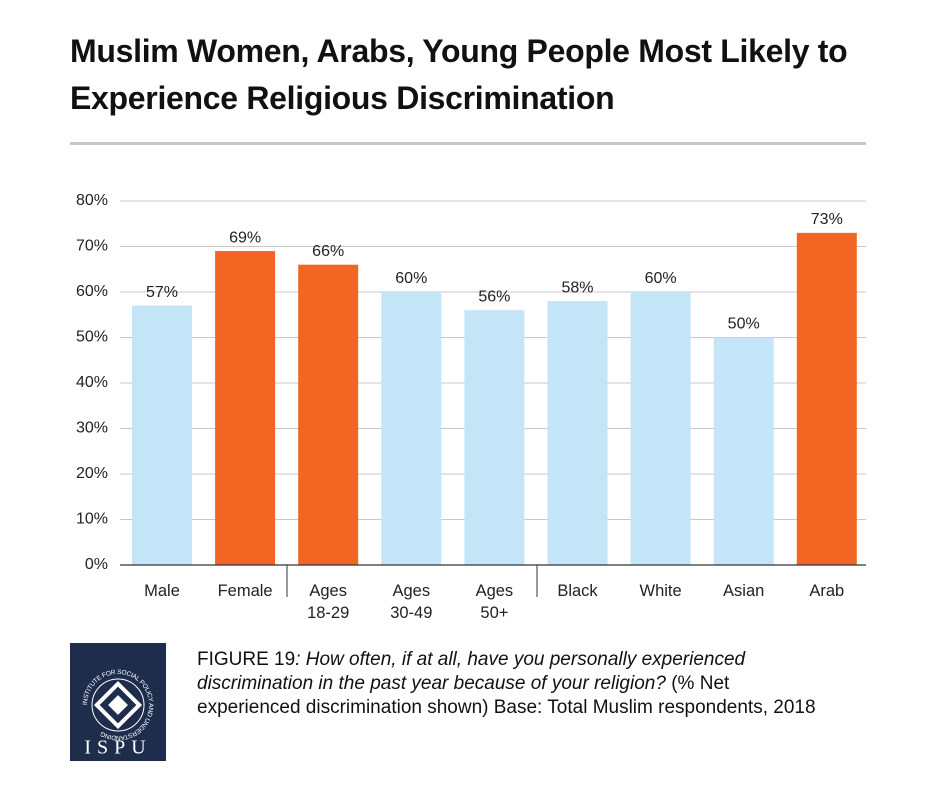 Image resolution: width=941 pixels, height=789 pixels. Describe the element at coordinates (245, 591) in the screenshot. I see `x-tick-label: Female` at that location.